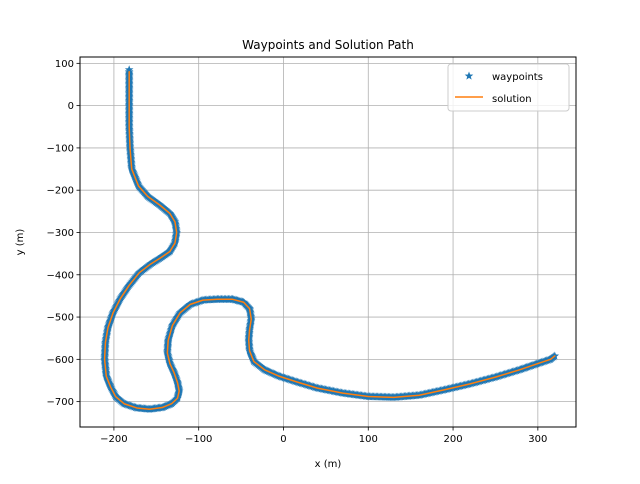 The width and height of the screenshot is (640, 484). I want to click on legend-waypoints-marker, so click(469, 75).